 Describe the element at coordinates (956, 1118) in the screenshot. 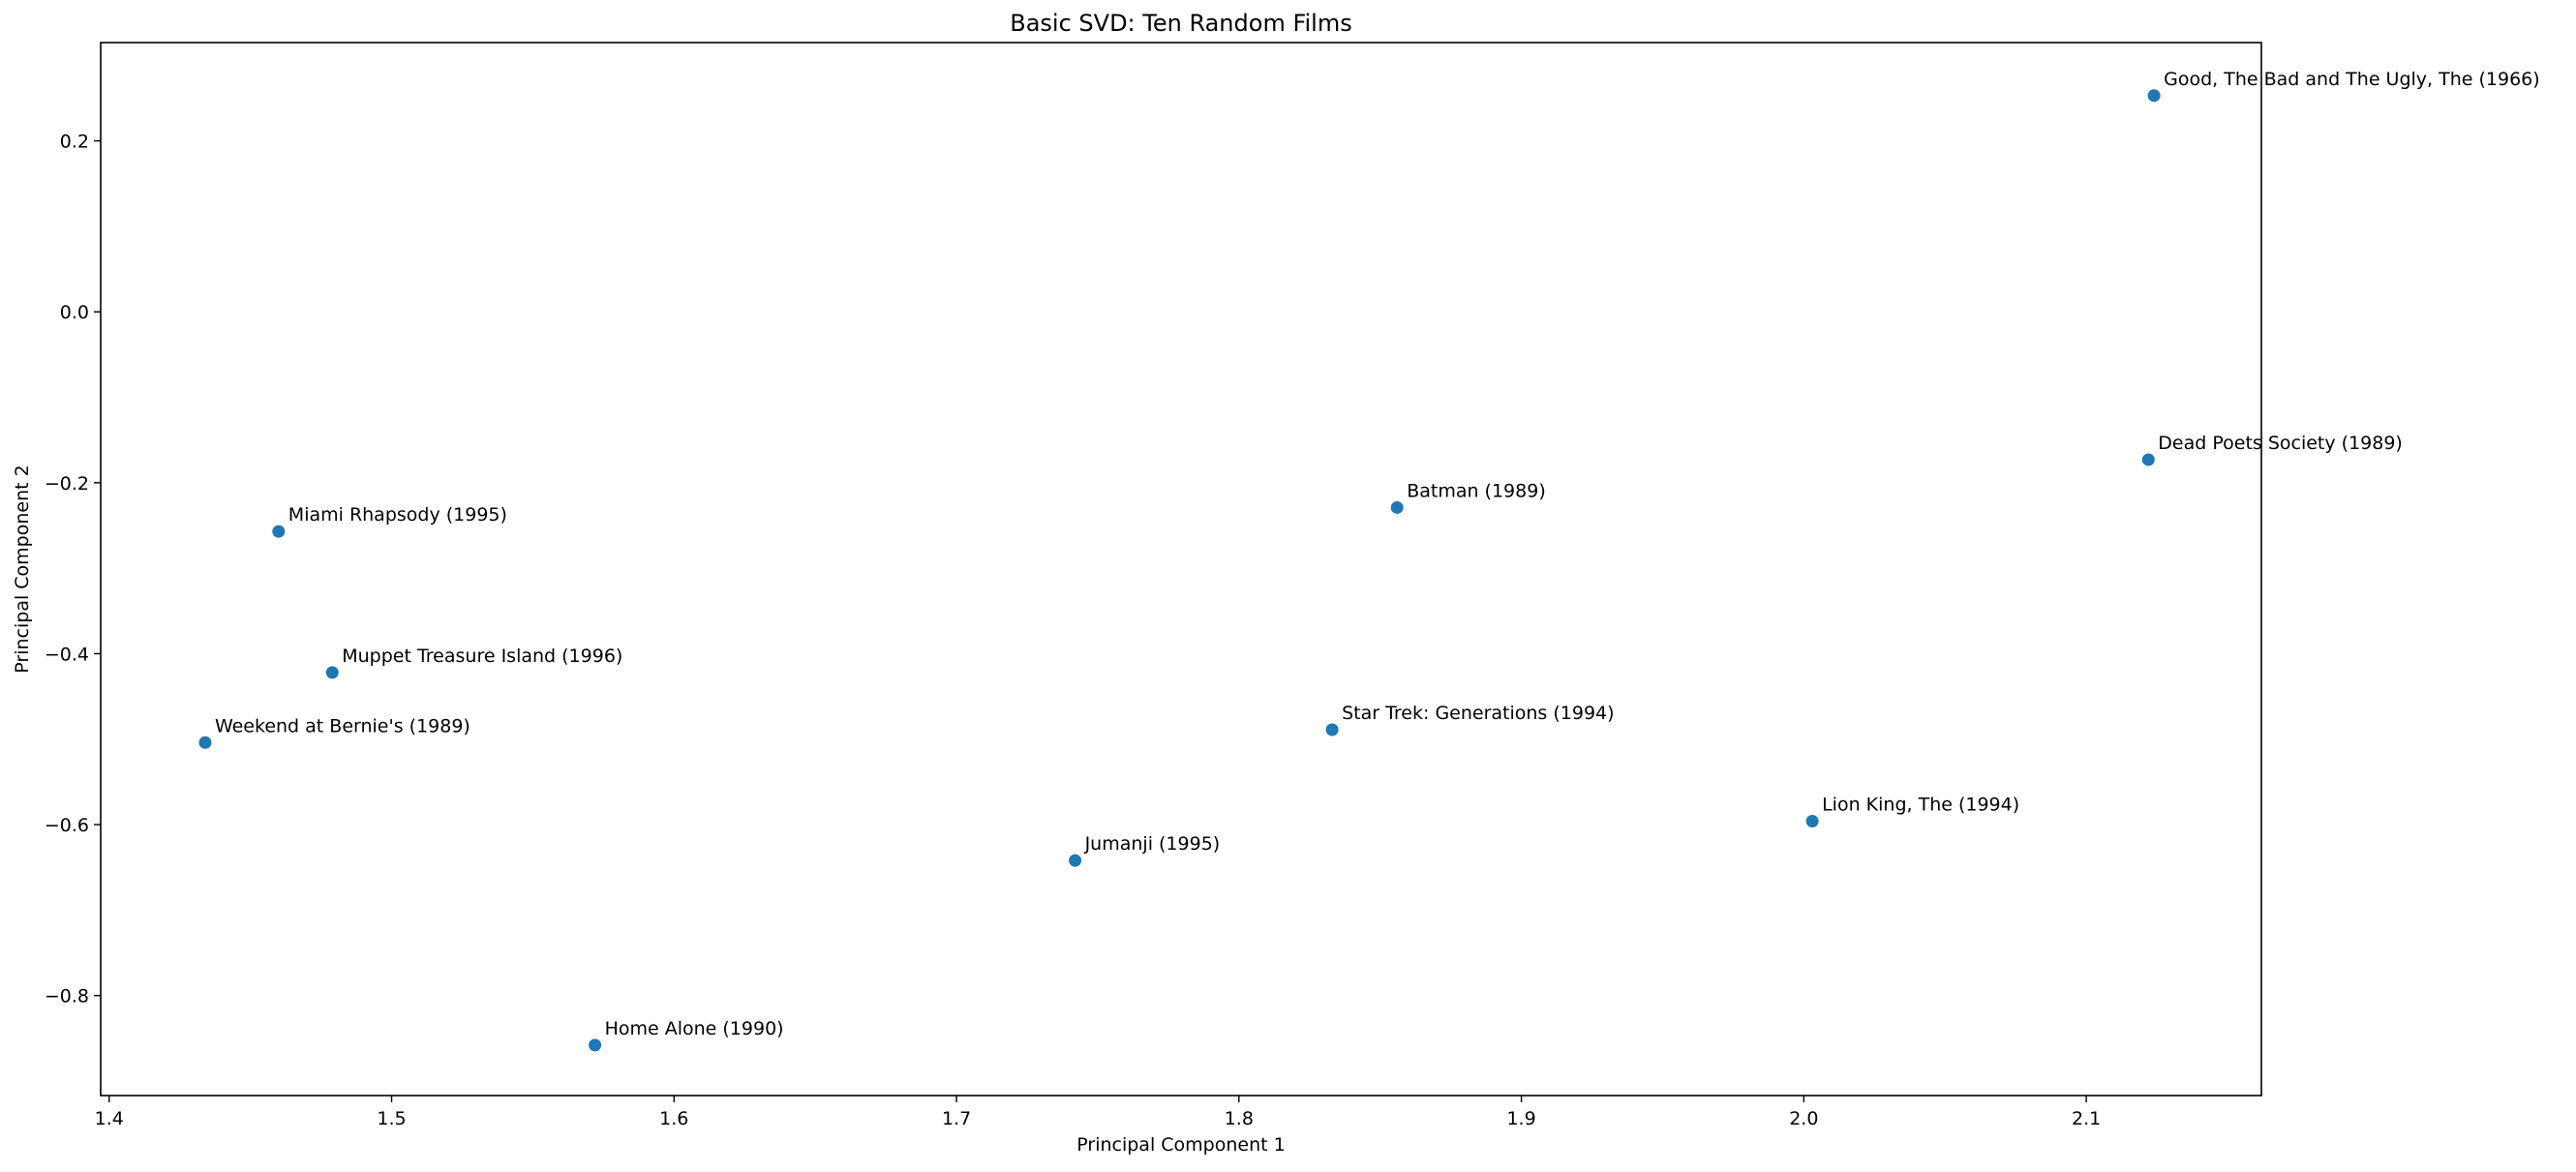

I see `x-tick-label: 1.7` at that location.